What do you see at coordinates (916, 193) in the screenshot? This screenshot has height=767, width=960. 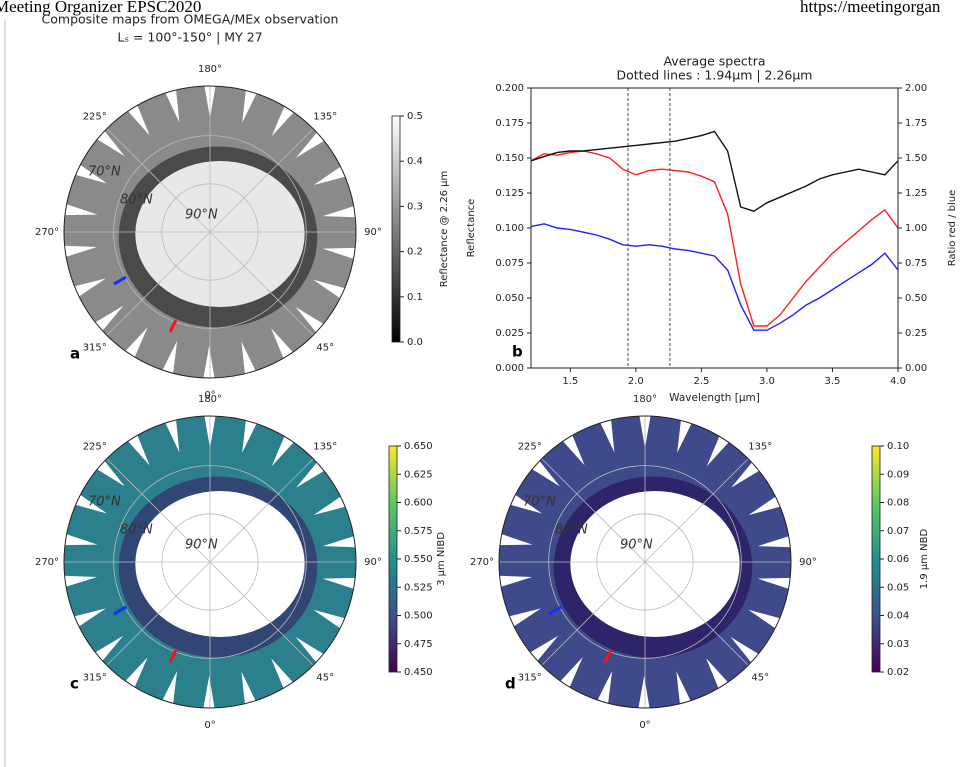 I see `y2-tick-label: 1.25` at bounding box center [916, 193].